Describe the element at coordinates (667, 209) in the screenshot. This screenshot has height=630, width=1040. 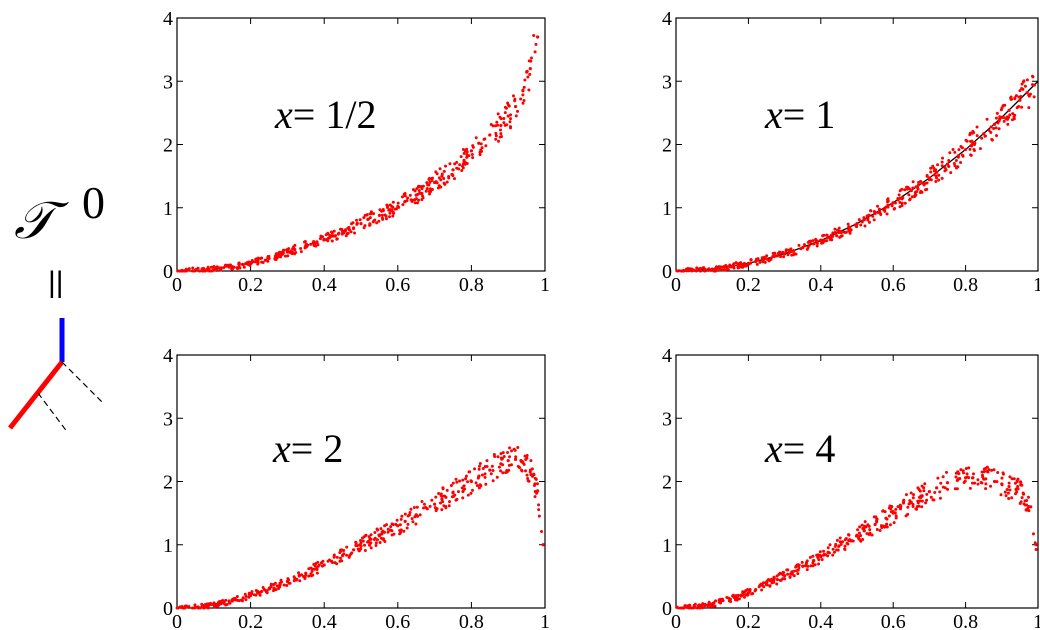
I see `y-tick-label: 1` at that location.